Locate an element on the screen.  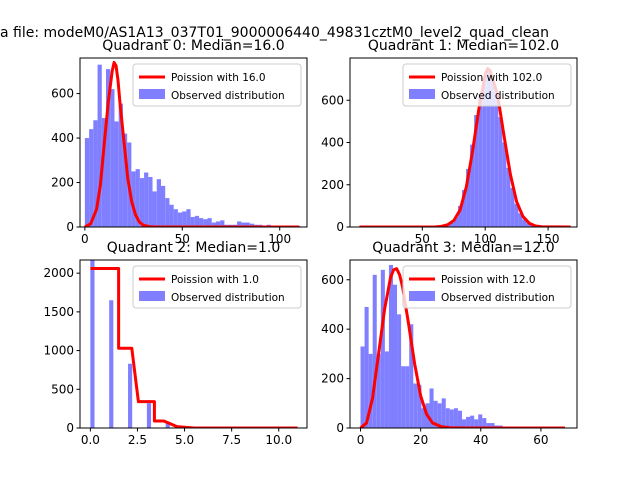
y-tick-label: 1500 is located at coordinates (58, 312).